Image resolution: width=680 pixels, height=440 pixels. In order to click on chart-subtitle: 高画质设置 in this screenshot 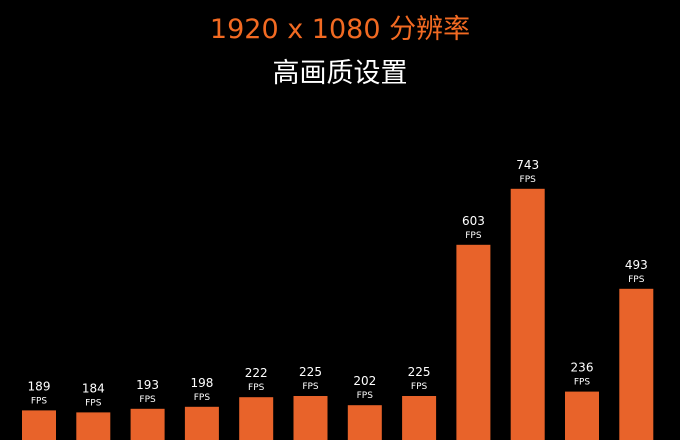, I will do `click(340, 73)`.